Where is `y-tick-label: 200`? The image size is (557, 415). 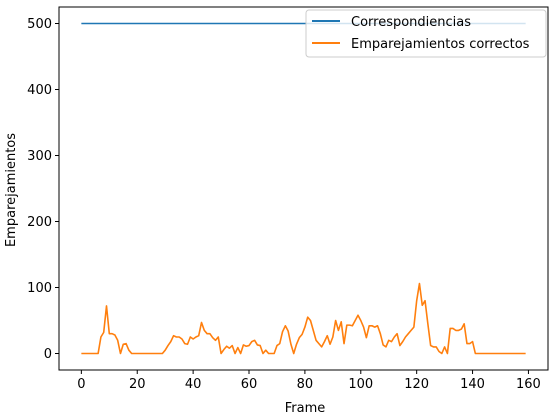 y-tick-label: 200 is located at coordinates (39, 222).